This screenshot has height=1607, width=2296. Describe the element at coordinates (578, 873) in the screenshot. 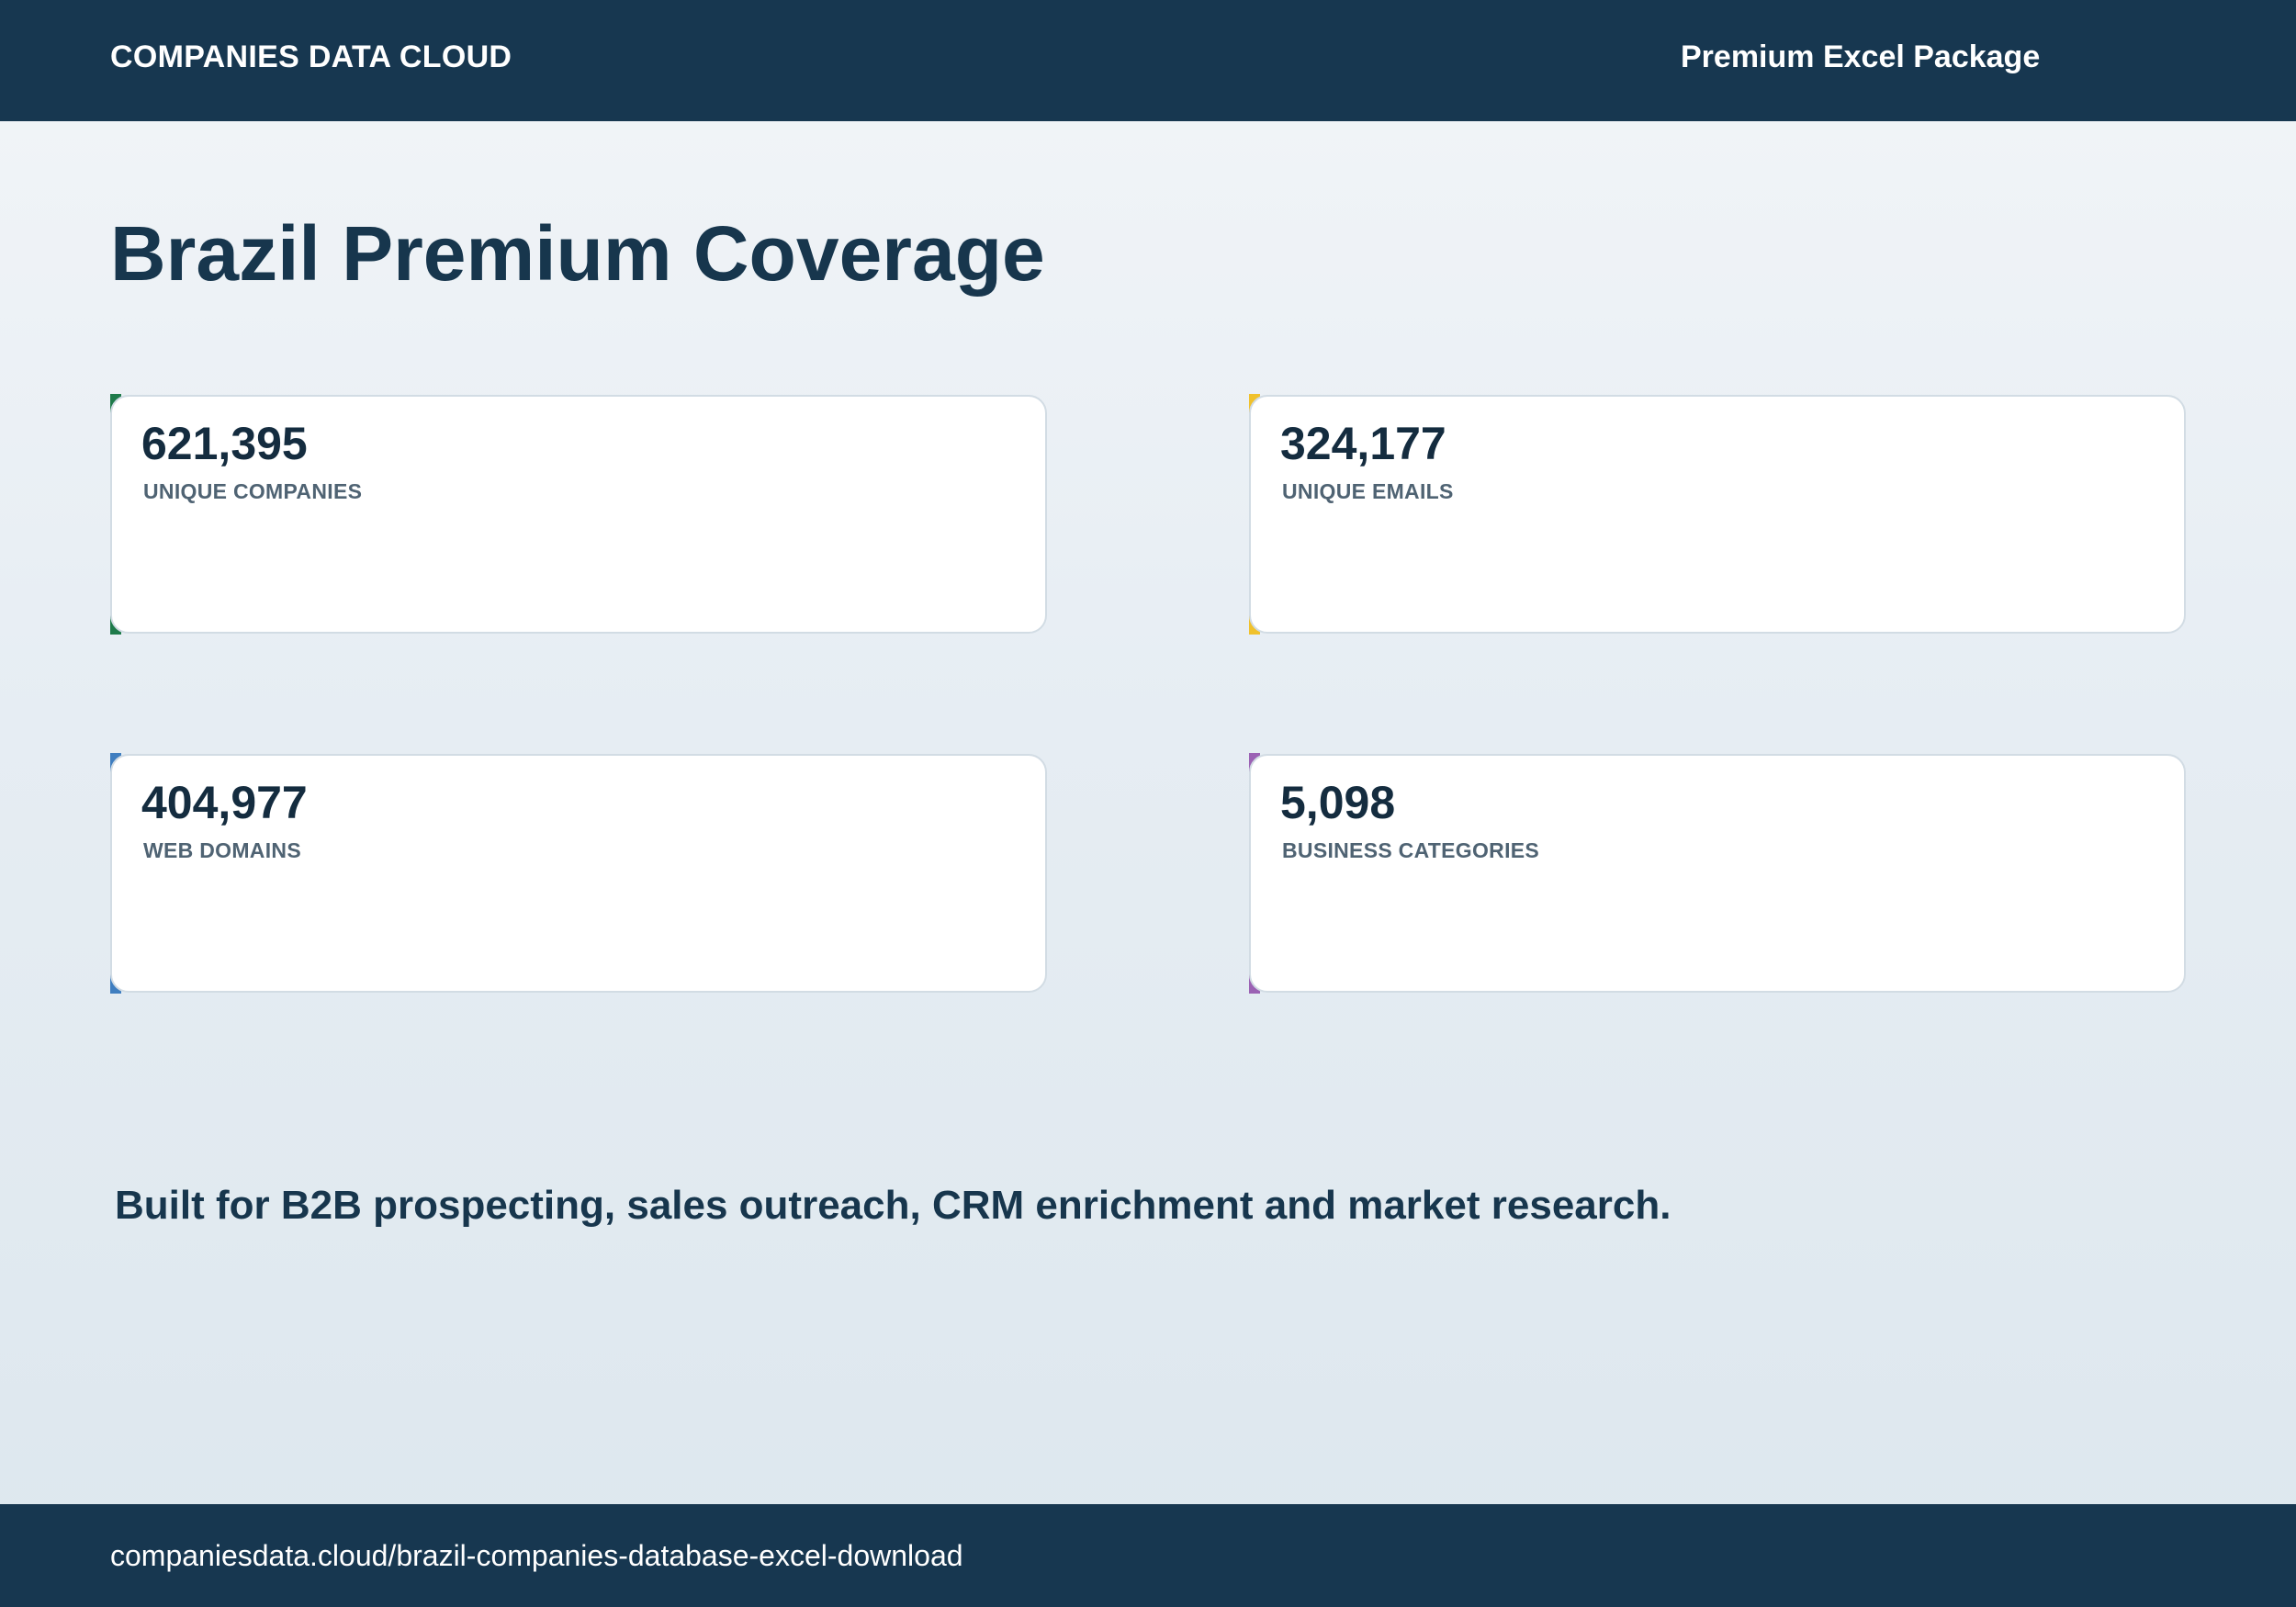

I see `stat-card-domains: 404,977 WEB DOMAINS` at that location.